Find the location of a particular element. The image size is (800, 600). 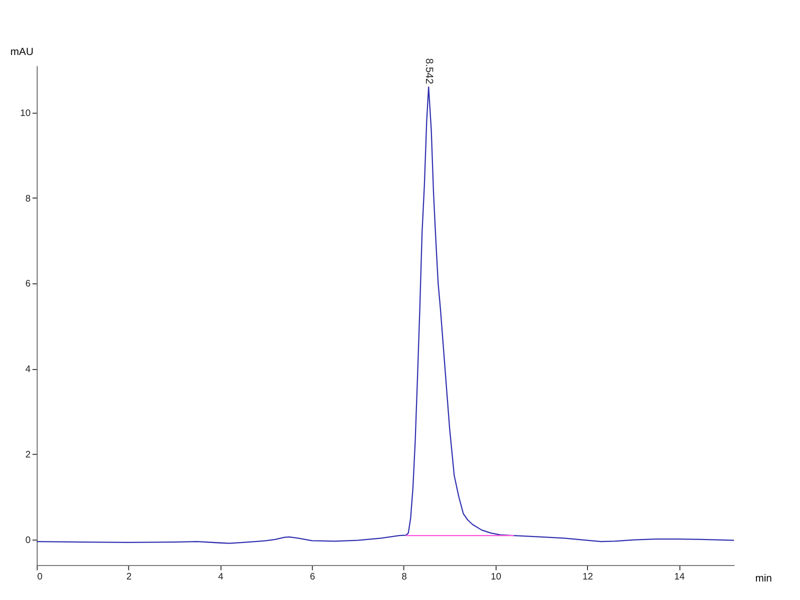

x-tick-label: 0 is located at coordinates (39, 576).